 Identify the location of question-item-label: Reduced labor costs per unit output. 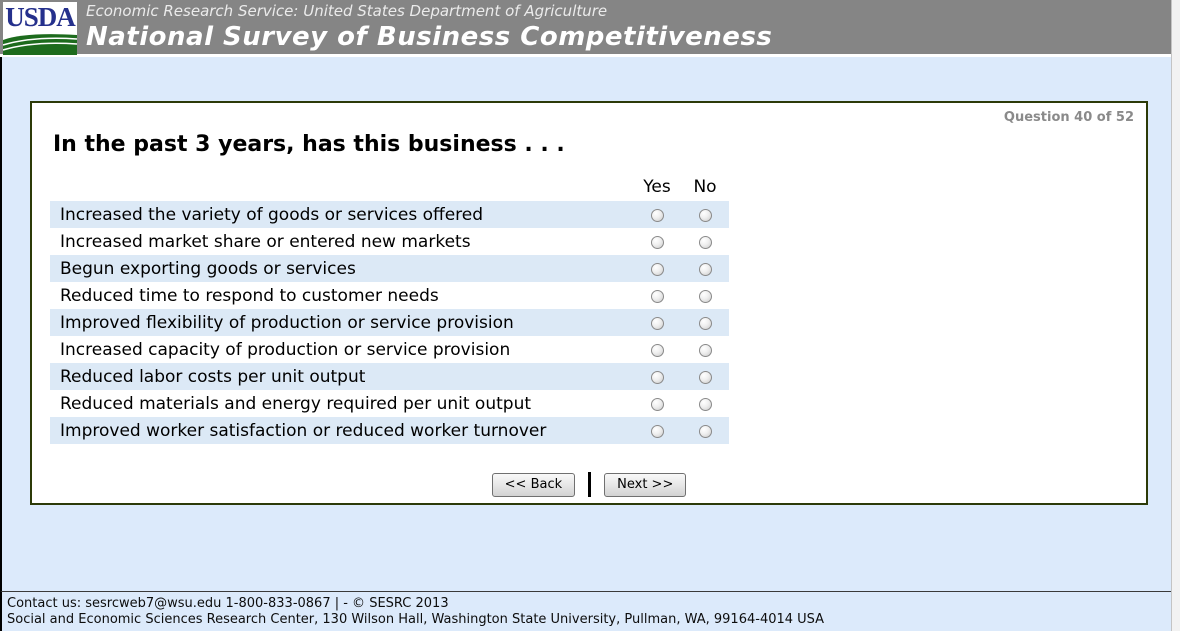
(213, 376).